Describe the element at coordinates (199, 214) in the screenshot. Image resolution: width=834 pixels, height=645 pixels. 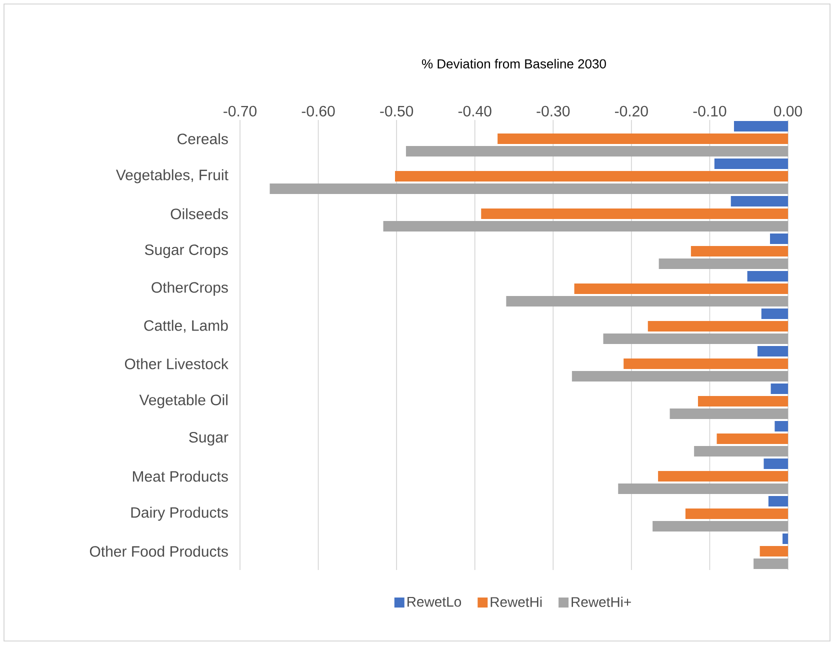
I see `y-tick-label: Oilseeds` at that location.